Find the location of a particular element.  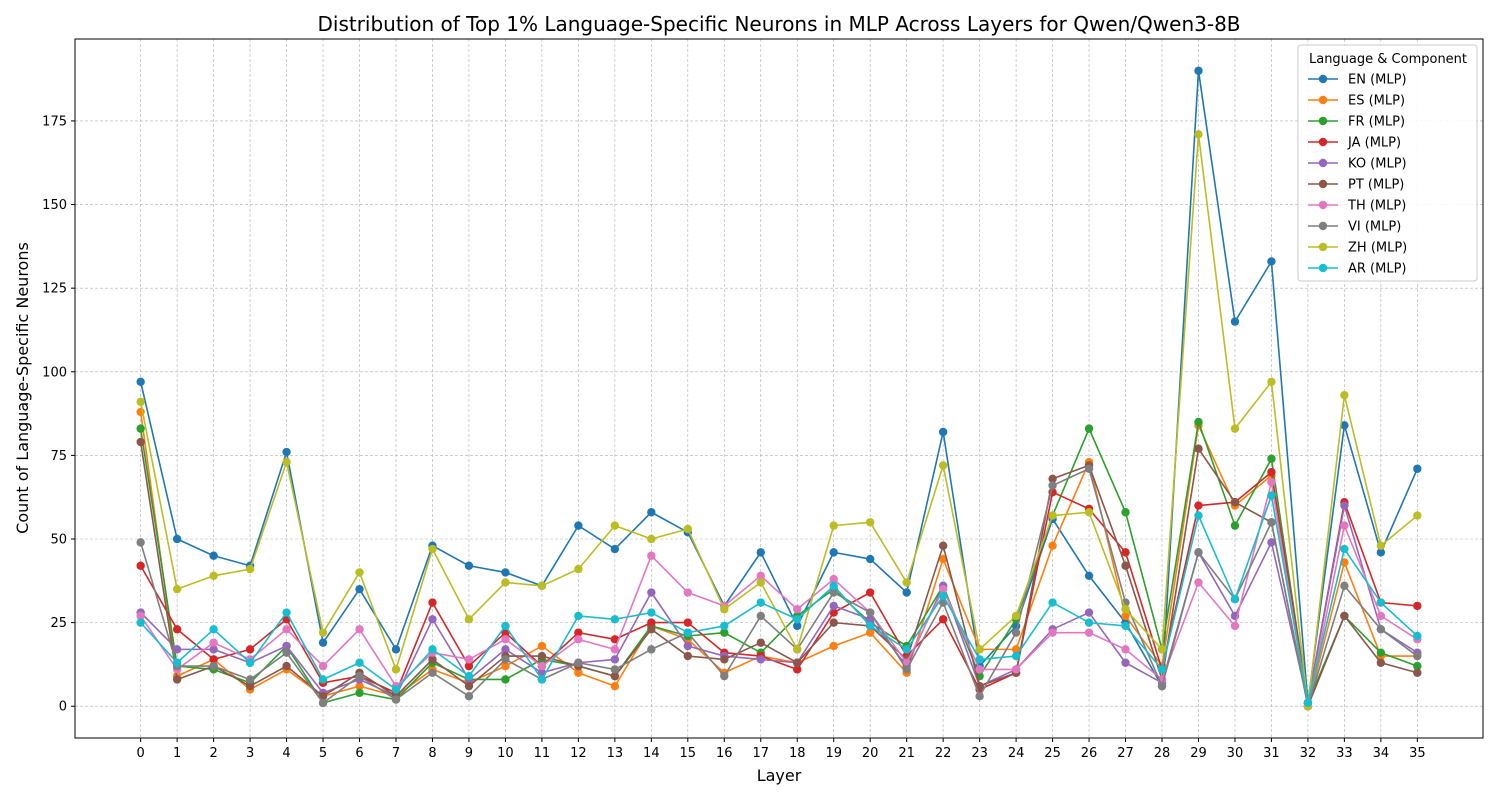

legend-item-ja: JA (MLP) is located at coordinates (1354, 143).